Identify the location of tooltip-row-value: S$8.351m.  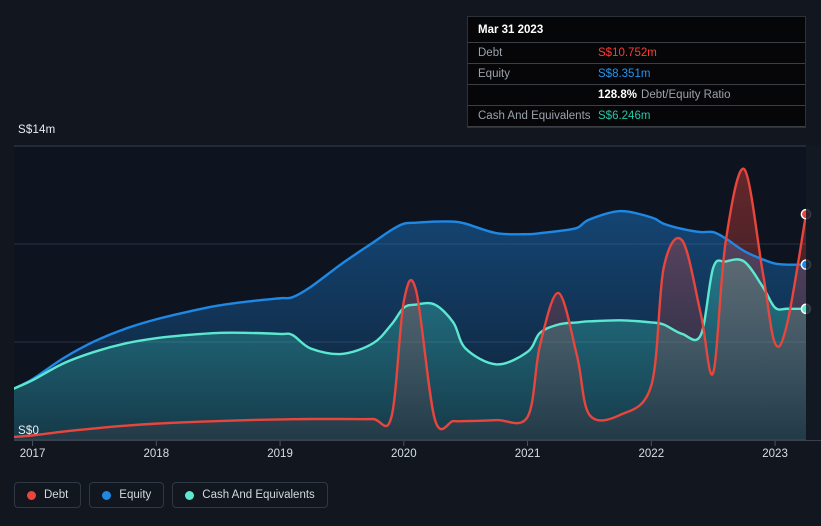
(624, 74).